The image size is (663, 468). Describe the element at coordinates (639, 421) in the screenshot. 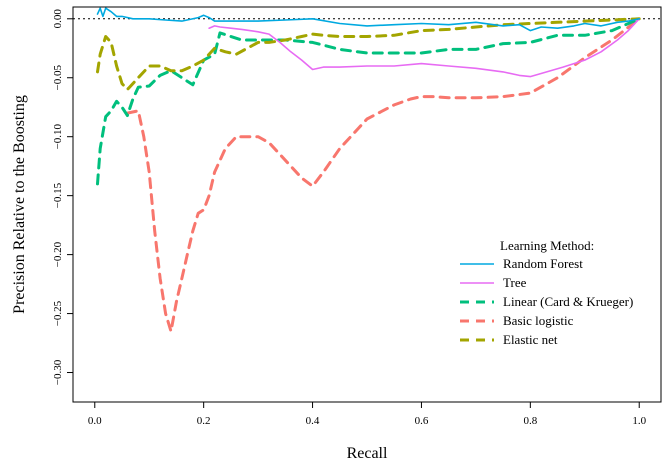

I see `x-tick-label: 1.0` at that location.